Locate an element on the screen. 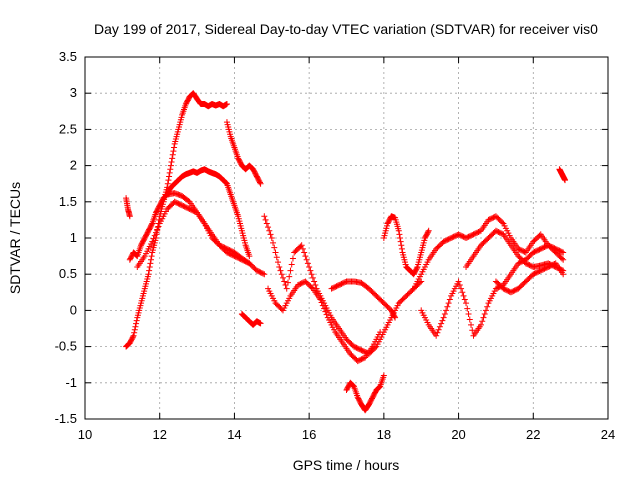  y-tick-label: -1 is located at coordinates (71, 382).